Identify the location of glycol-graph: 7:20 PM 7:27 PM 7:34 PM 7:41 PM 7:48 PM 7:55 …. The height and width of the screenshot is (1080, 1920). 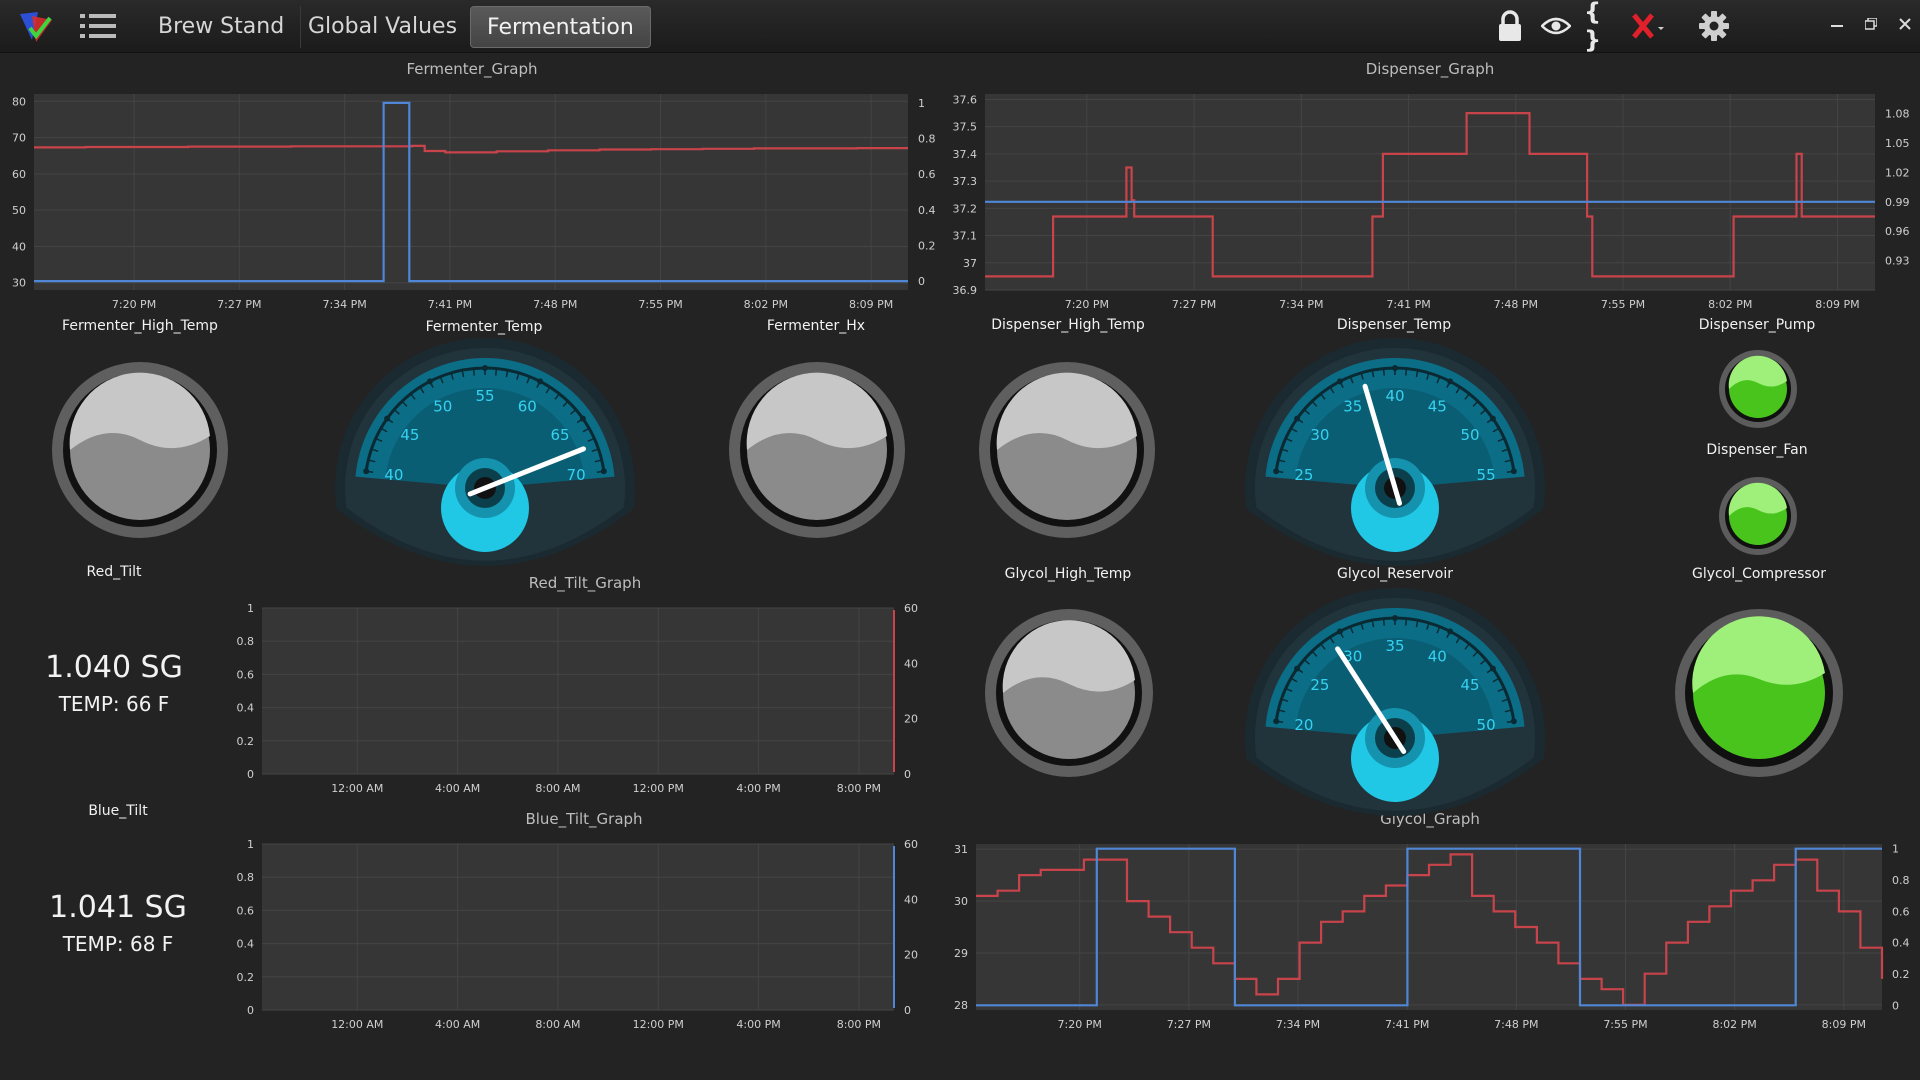
(1430, 936).